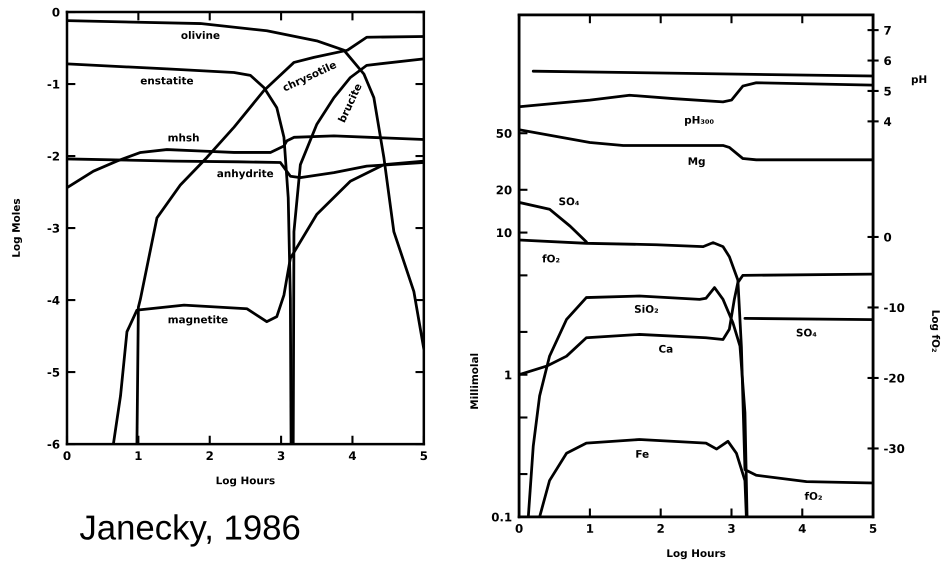 The image size is (949, 573). What do you see at coordinates (699, 121) in the screenshot?
I see `series-label: pH₃₀₀` at bounding box center [699, 121].